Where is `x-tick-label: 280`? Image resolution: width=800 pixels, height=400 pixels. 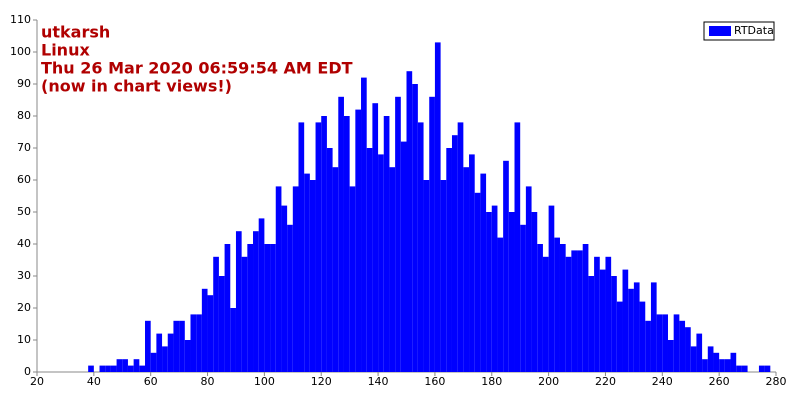
x-tick-label: 280 is located at coordinates (776, 381).